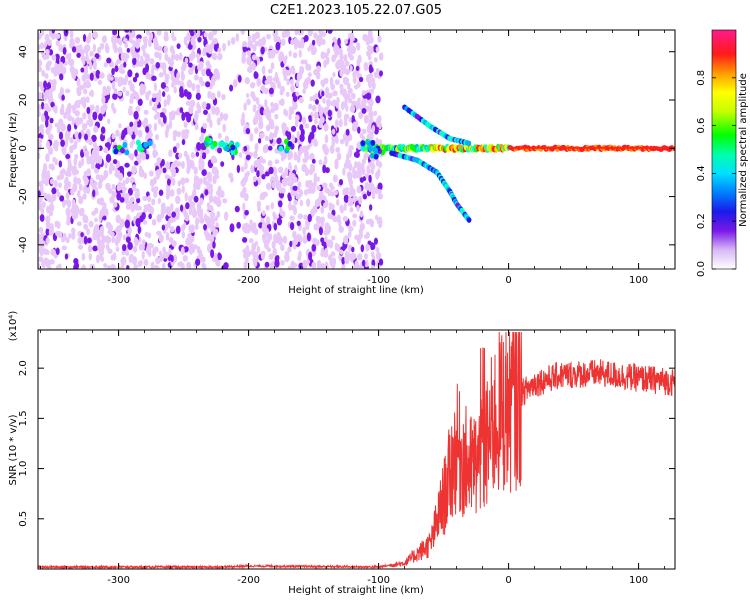 This screenshot has height=600, width=750. Describe the element at coordinates (23, 196) in the screenshot. I see `top-y-tick-label: -20` at that location.